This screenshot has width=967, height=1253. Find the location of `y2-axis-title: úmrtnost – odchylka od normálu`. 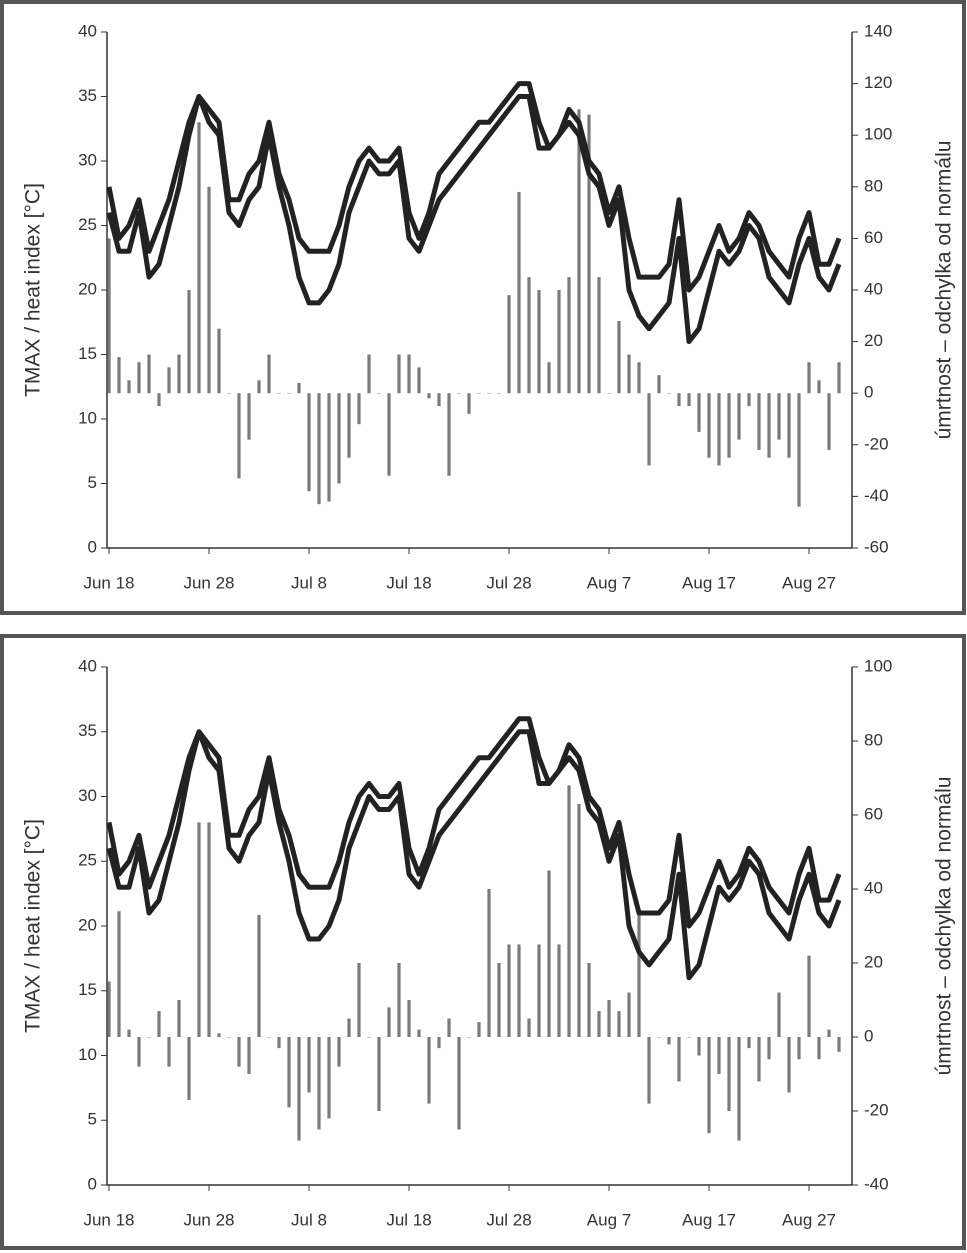

y2-axis-title: úmrtnost – odchylka od normálu is located at coordinates (944, 290).